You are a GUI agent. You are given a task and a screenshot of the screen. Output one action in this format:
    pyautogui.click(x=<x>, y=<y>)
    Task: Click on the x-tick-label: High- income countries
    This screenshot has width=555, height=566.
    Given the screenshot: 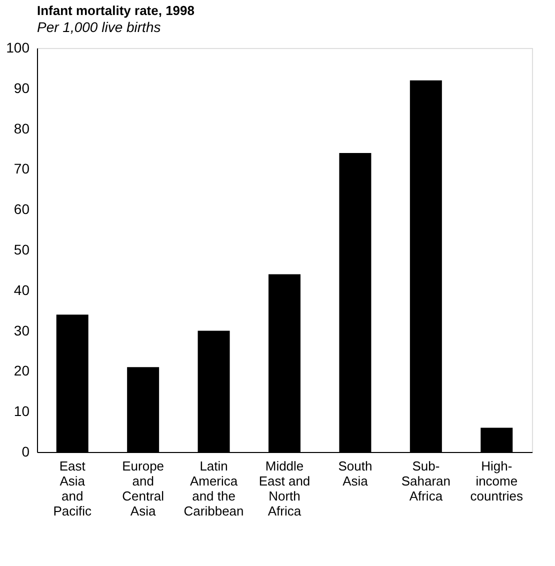 What is the action you would take?
    pyautogui.click(x=497, y=481)
    